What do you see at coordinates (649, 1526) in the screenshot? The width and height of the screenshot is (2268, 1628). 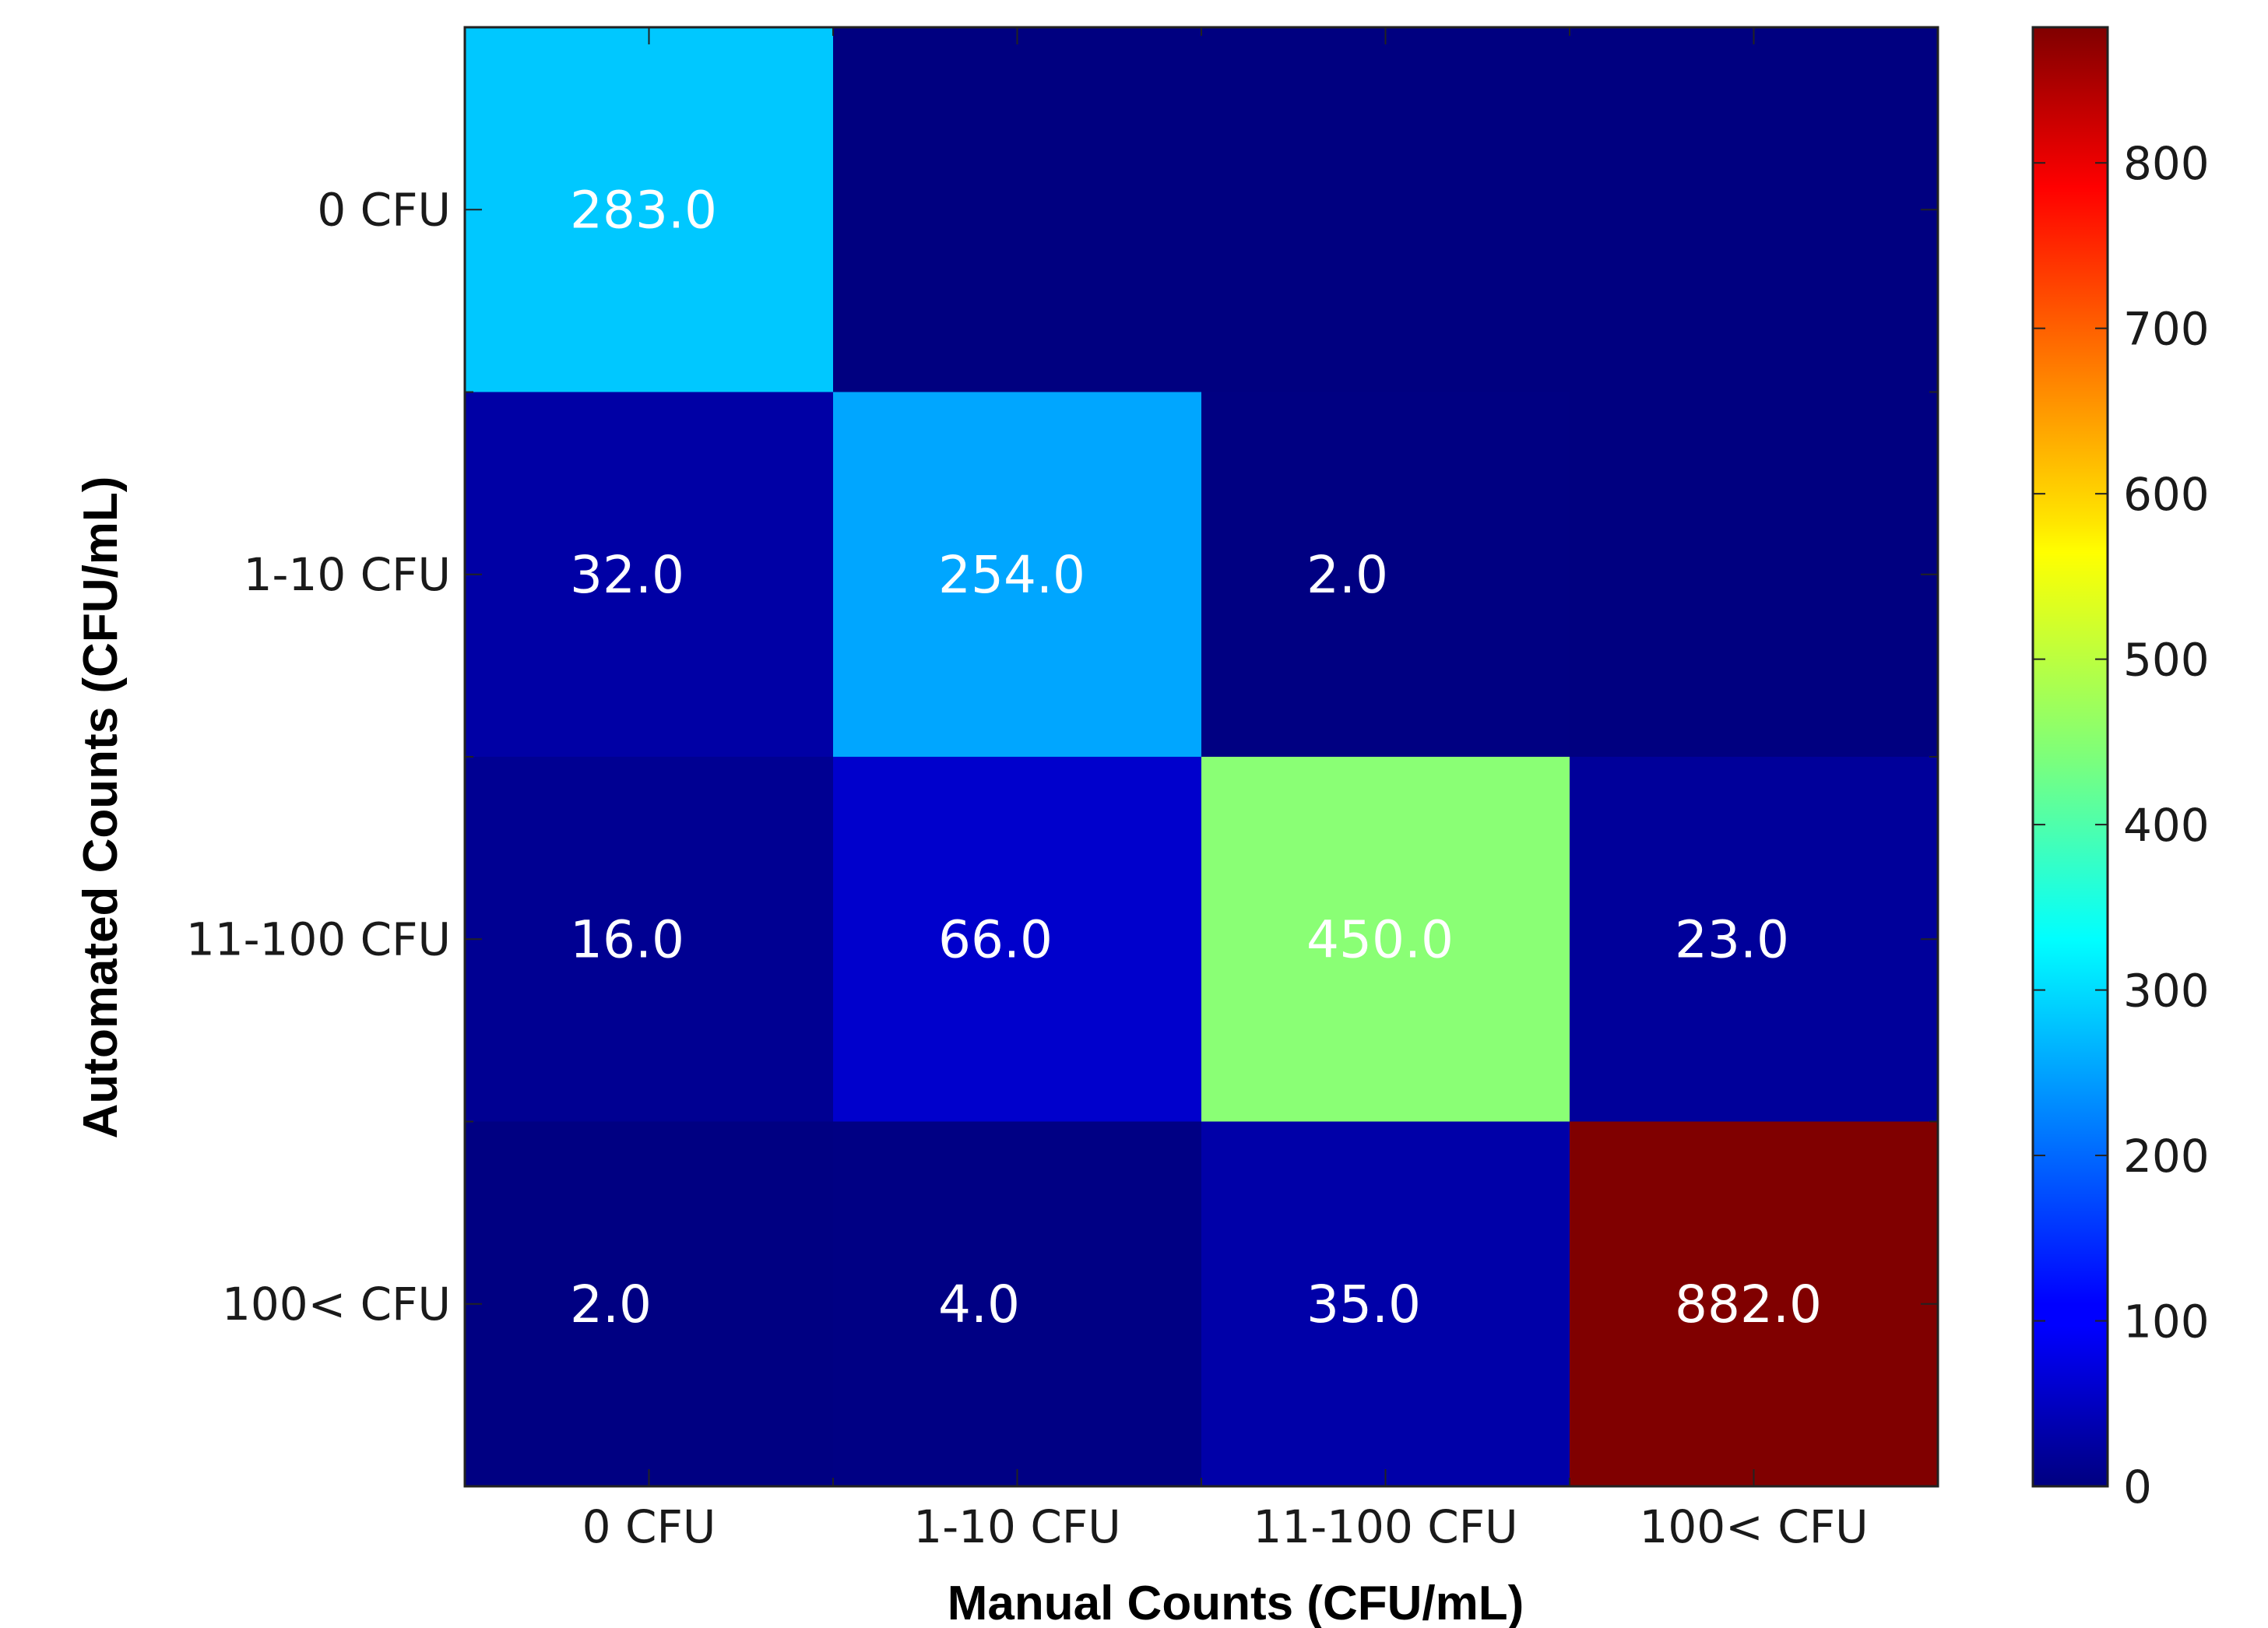 I see `x-tick-label: 0 CFU` at bounding box center [649, 1526].